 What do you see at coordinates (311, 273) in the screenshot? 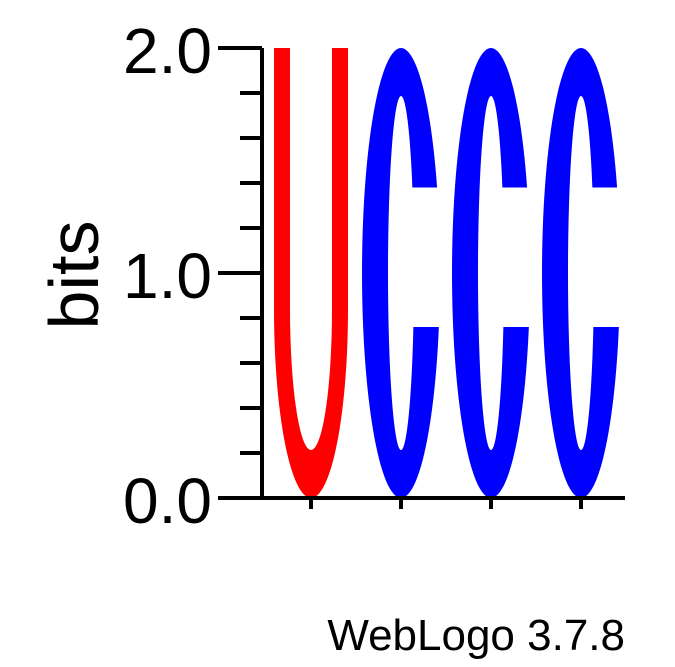
I see `logo-letter-u` at bounding box center [311, 273].